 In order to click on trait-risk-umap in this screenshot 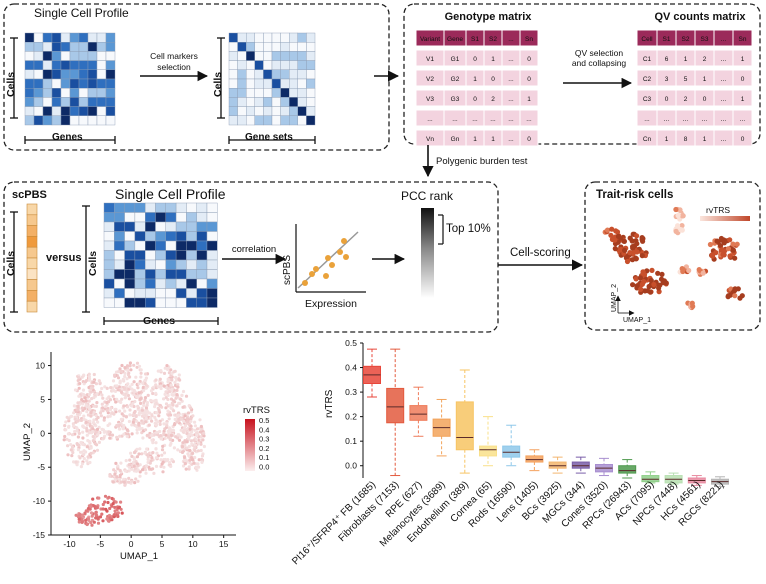, I will do `click(673, 258)`.